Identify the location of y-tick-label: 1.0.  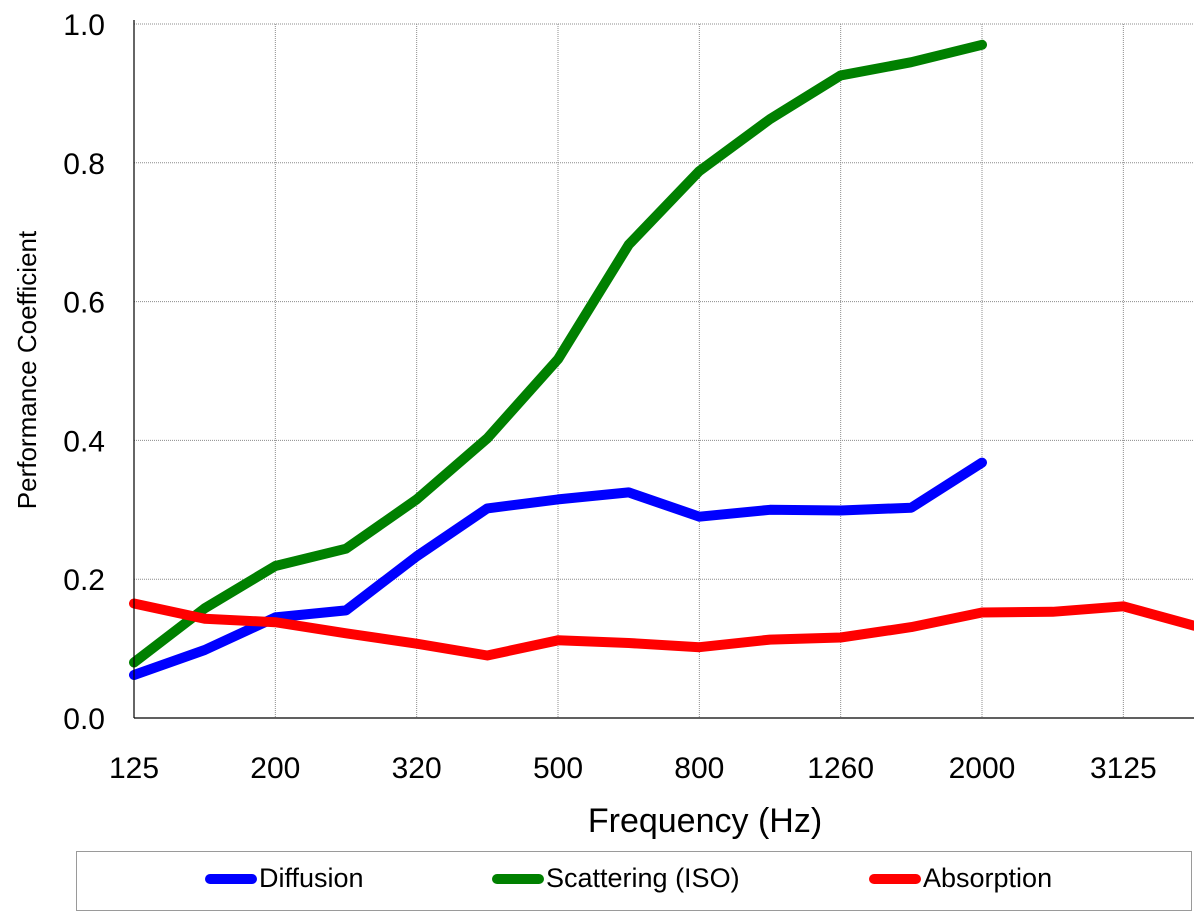
(84, 25).